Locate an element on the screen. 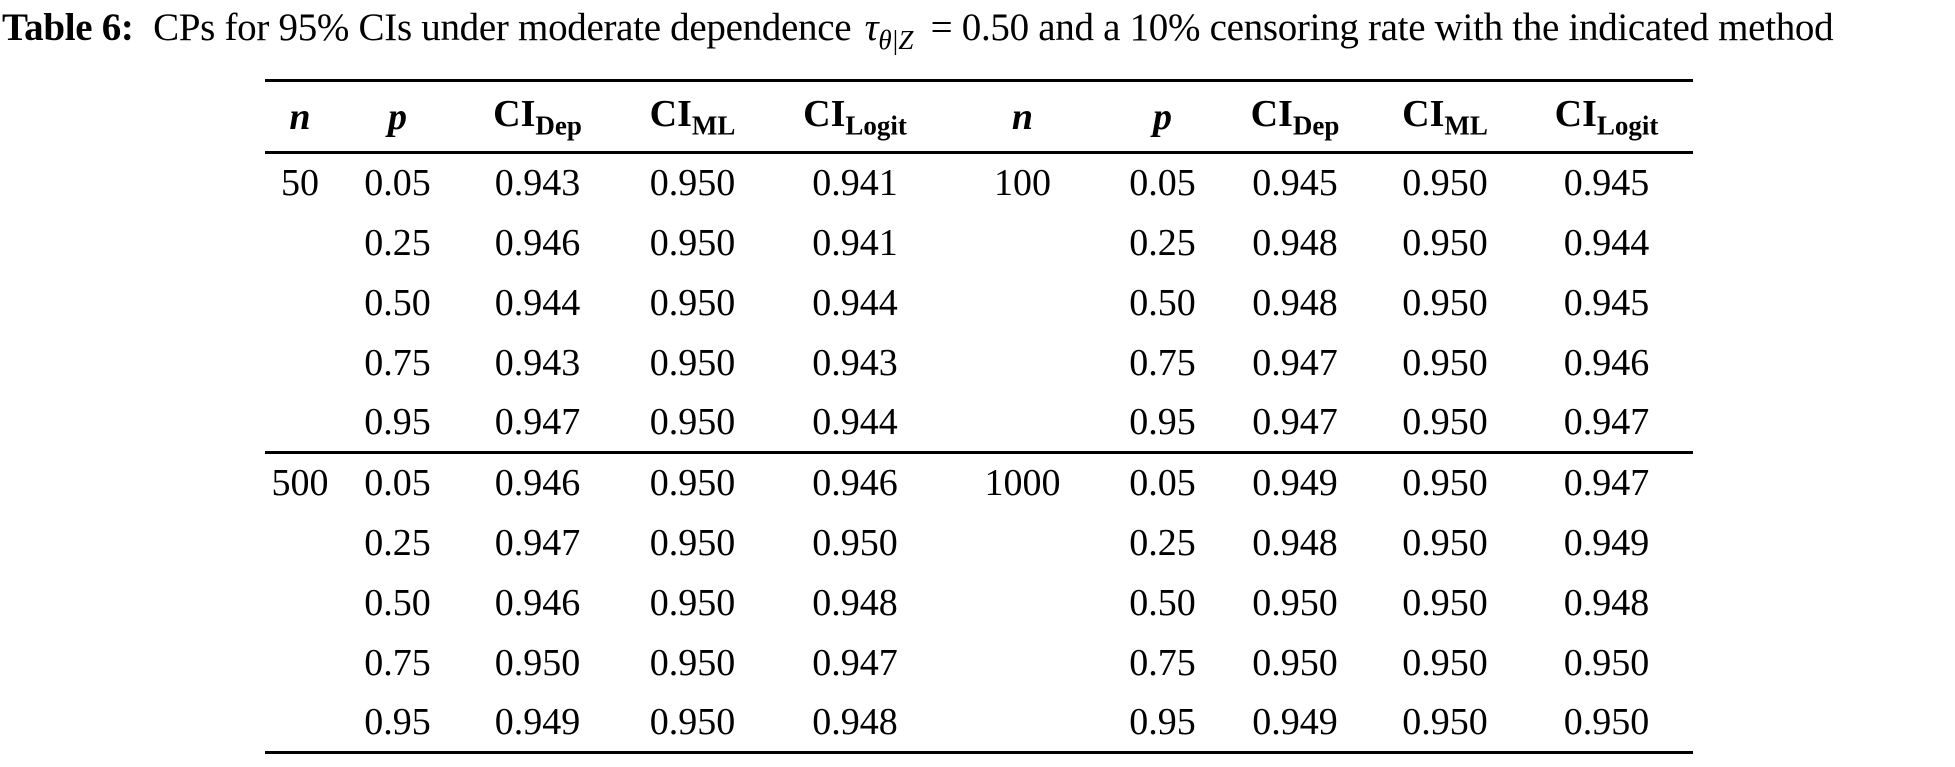 This screenshot has width=1955, height=767. table-cell: 50 is located at coordinates (300, 183).